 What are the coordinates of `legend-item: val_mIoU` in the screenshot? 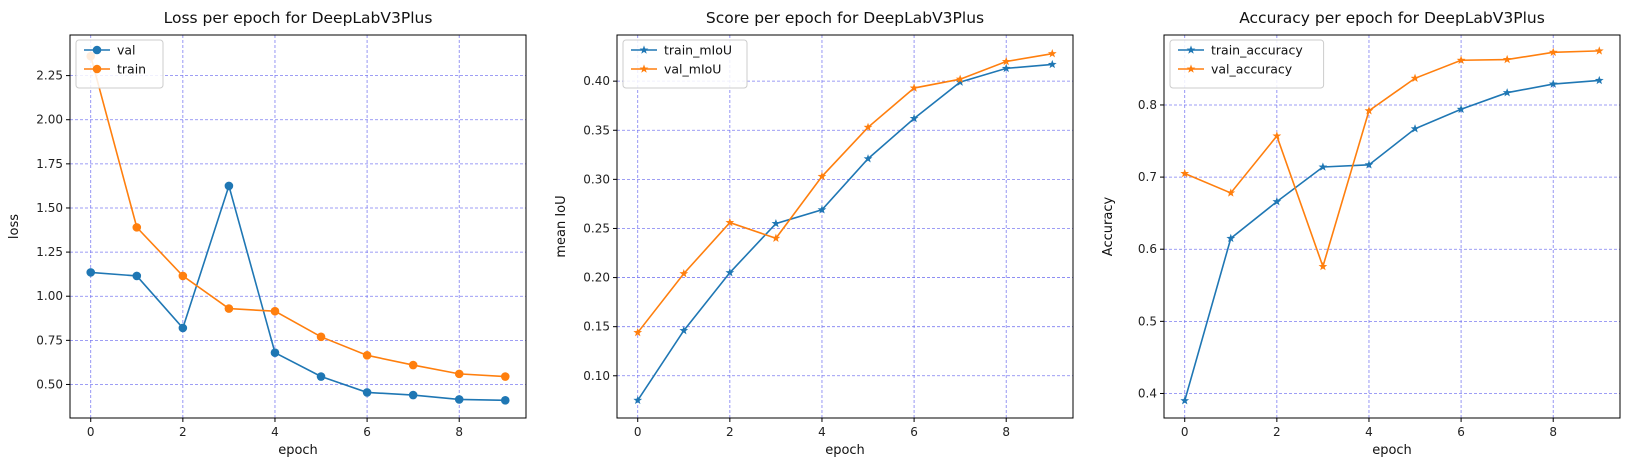 It's located at (676, 69).